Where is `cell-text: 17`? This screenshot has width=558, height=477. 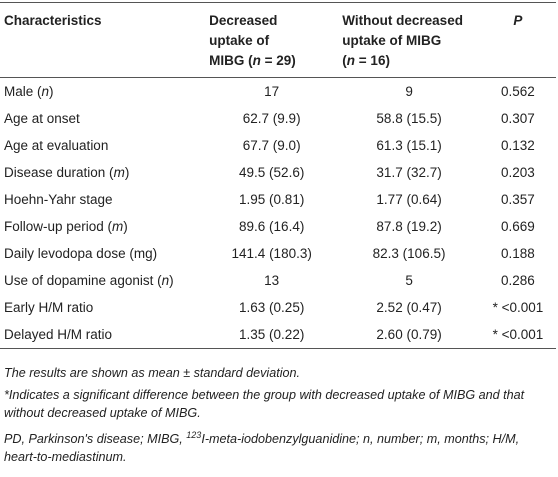
cell-text: 17 is located at coordinates (272, 91).